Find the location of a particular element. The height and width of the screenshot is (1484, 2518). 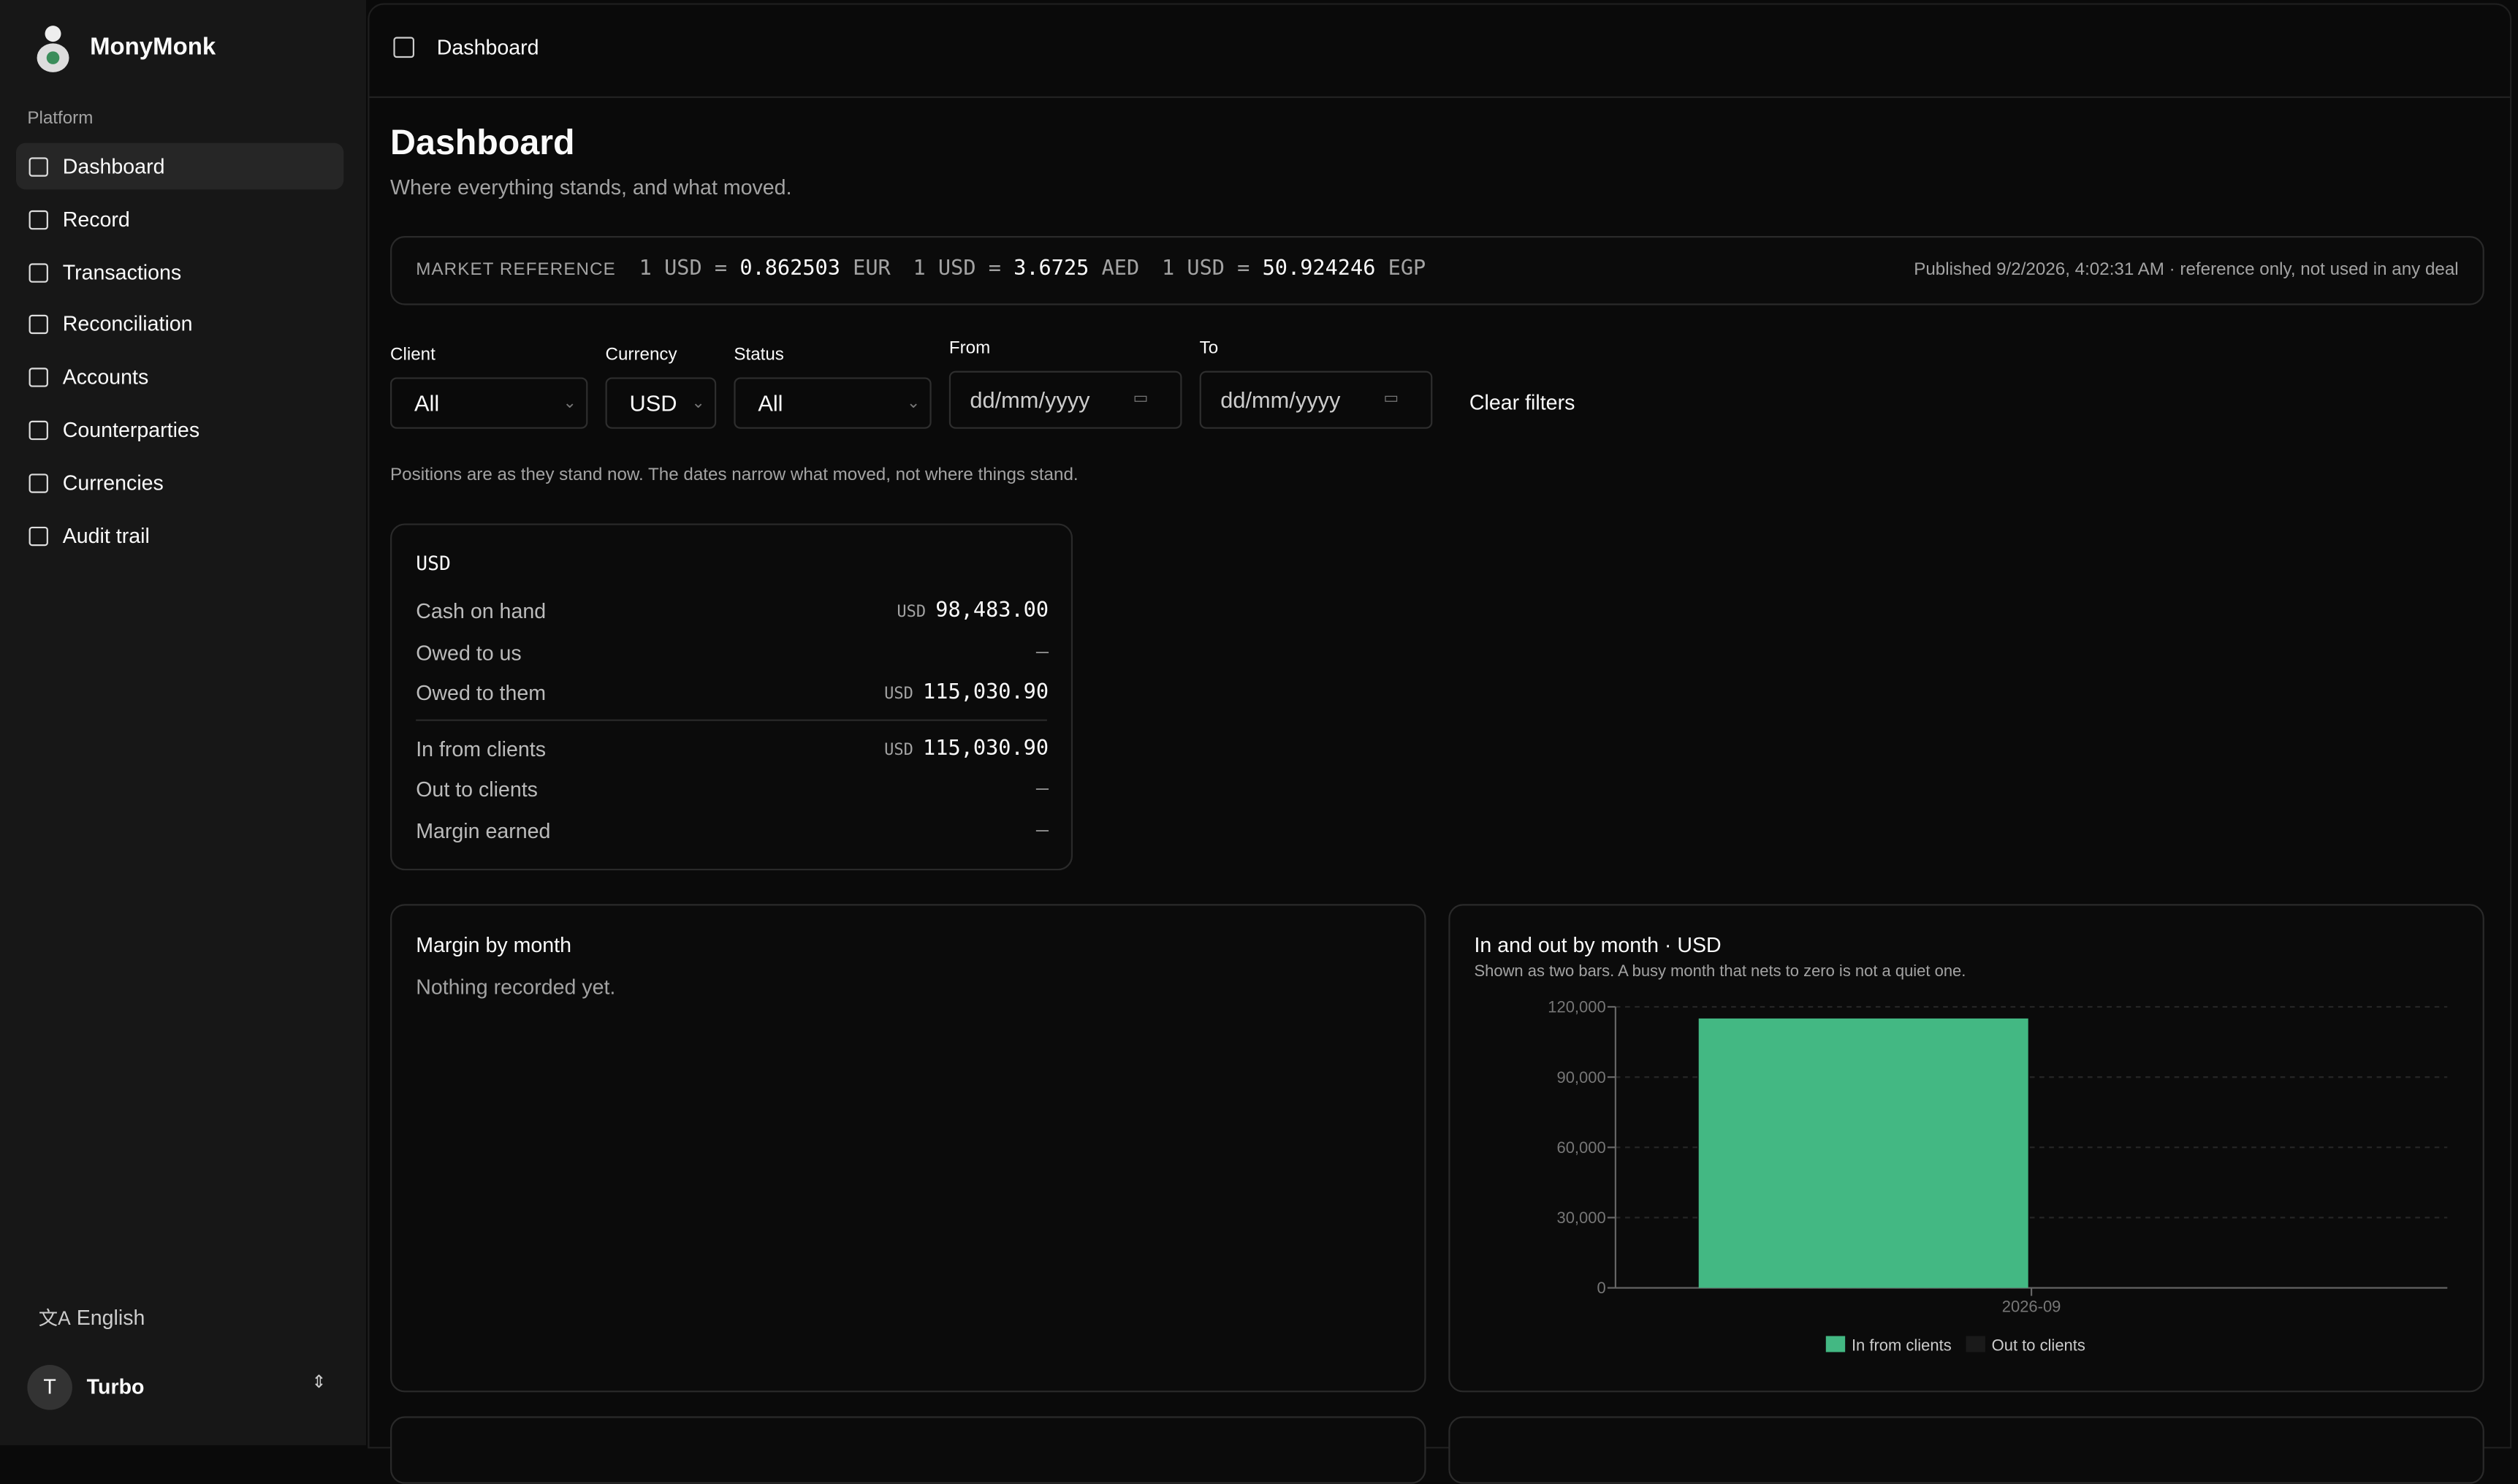

nav-item: Counterparties is located at coordinates (180, 430).